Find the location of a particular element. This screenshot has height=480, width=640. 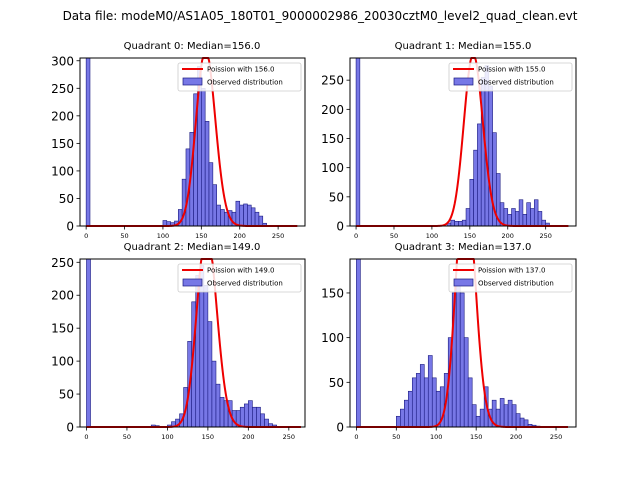

x-tick-label: 150 is located at coordinates (476, 437).